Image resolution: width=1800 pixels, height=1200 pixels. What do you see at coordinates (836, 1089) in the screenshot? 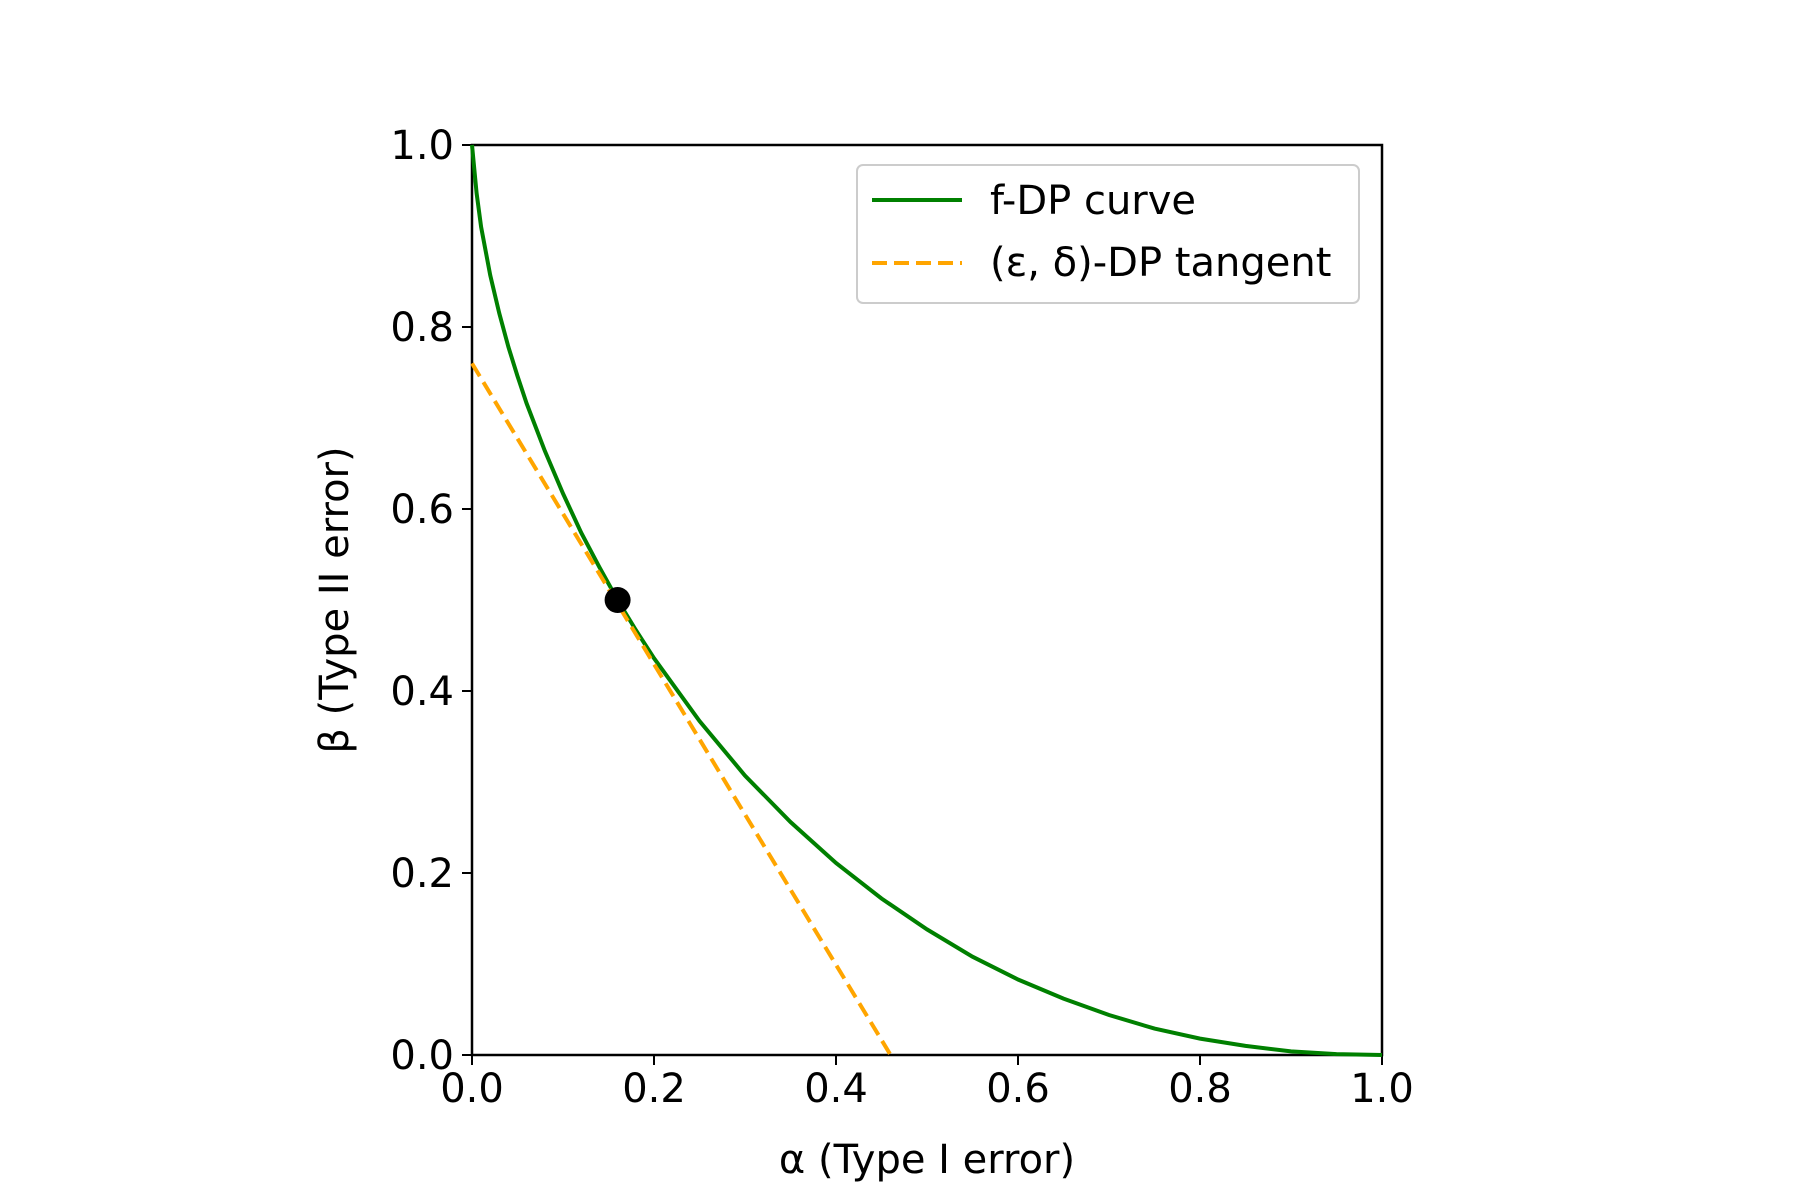
I see `x-tick-label: 0.4` at bounding box center [836, 1089].